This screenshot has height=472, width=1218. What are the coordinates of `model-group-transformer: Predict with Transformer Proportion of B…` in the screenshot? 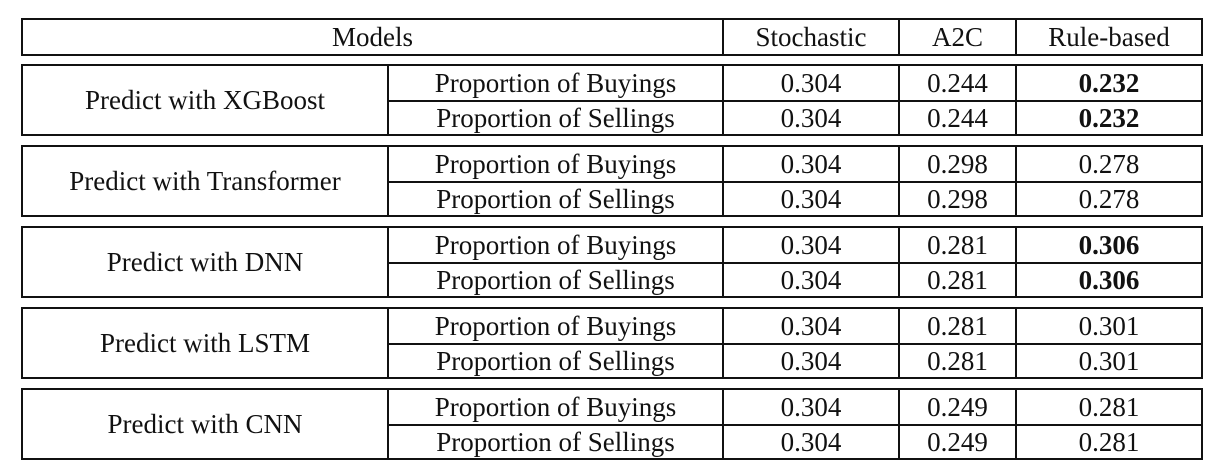 It's located at (612, 181).